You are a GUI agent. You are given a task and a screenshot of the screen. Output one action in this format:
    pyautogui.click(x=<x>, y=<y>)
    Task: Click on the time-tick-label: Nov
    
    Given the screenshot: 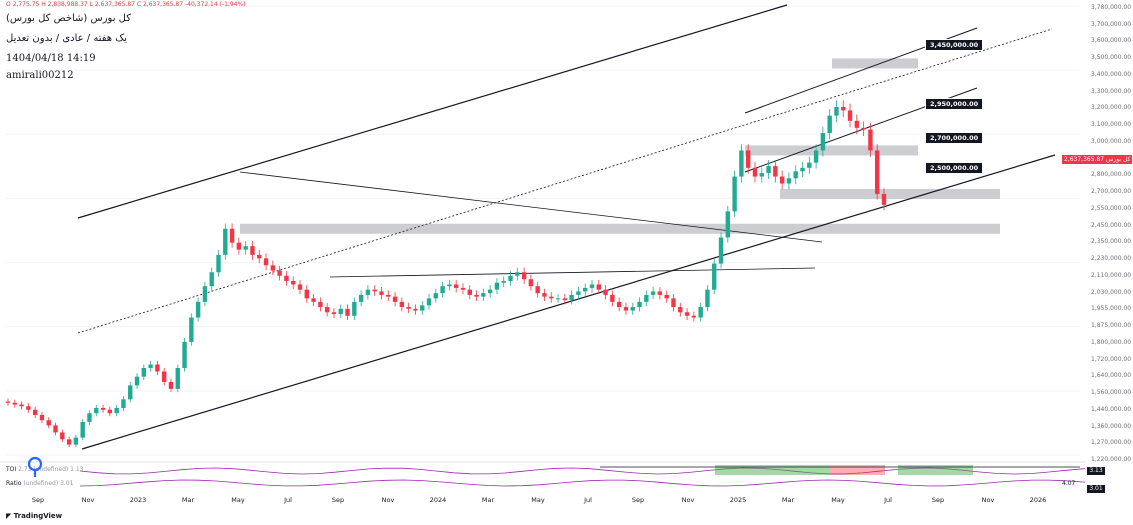 What is the action you would take?
    pyautogui.click(x=88, y=500)
    